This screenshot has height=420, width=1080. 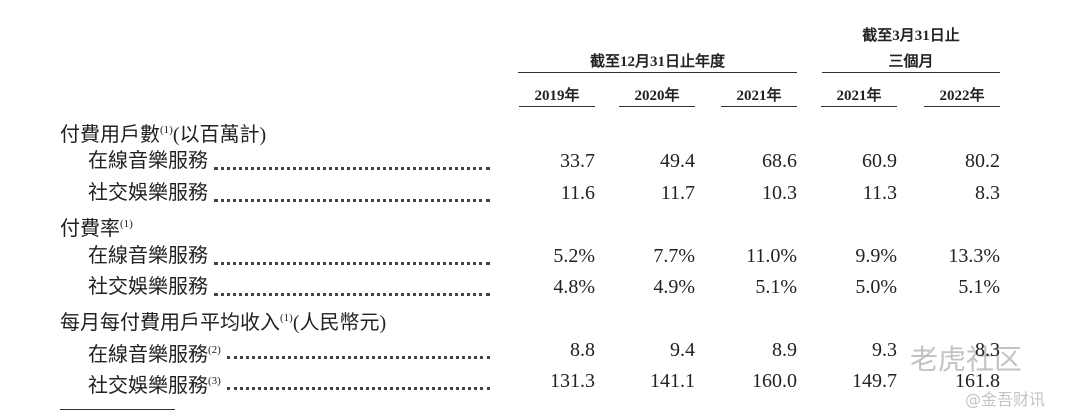 I want to click on section-label: 每月每付費用戶平均收入(1)(人民幣元), so click(x=223, y=320).